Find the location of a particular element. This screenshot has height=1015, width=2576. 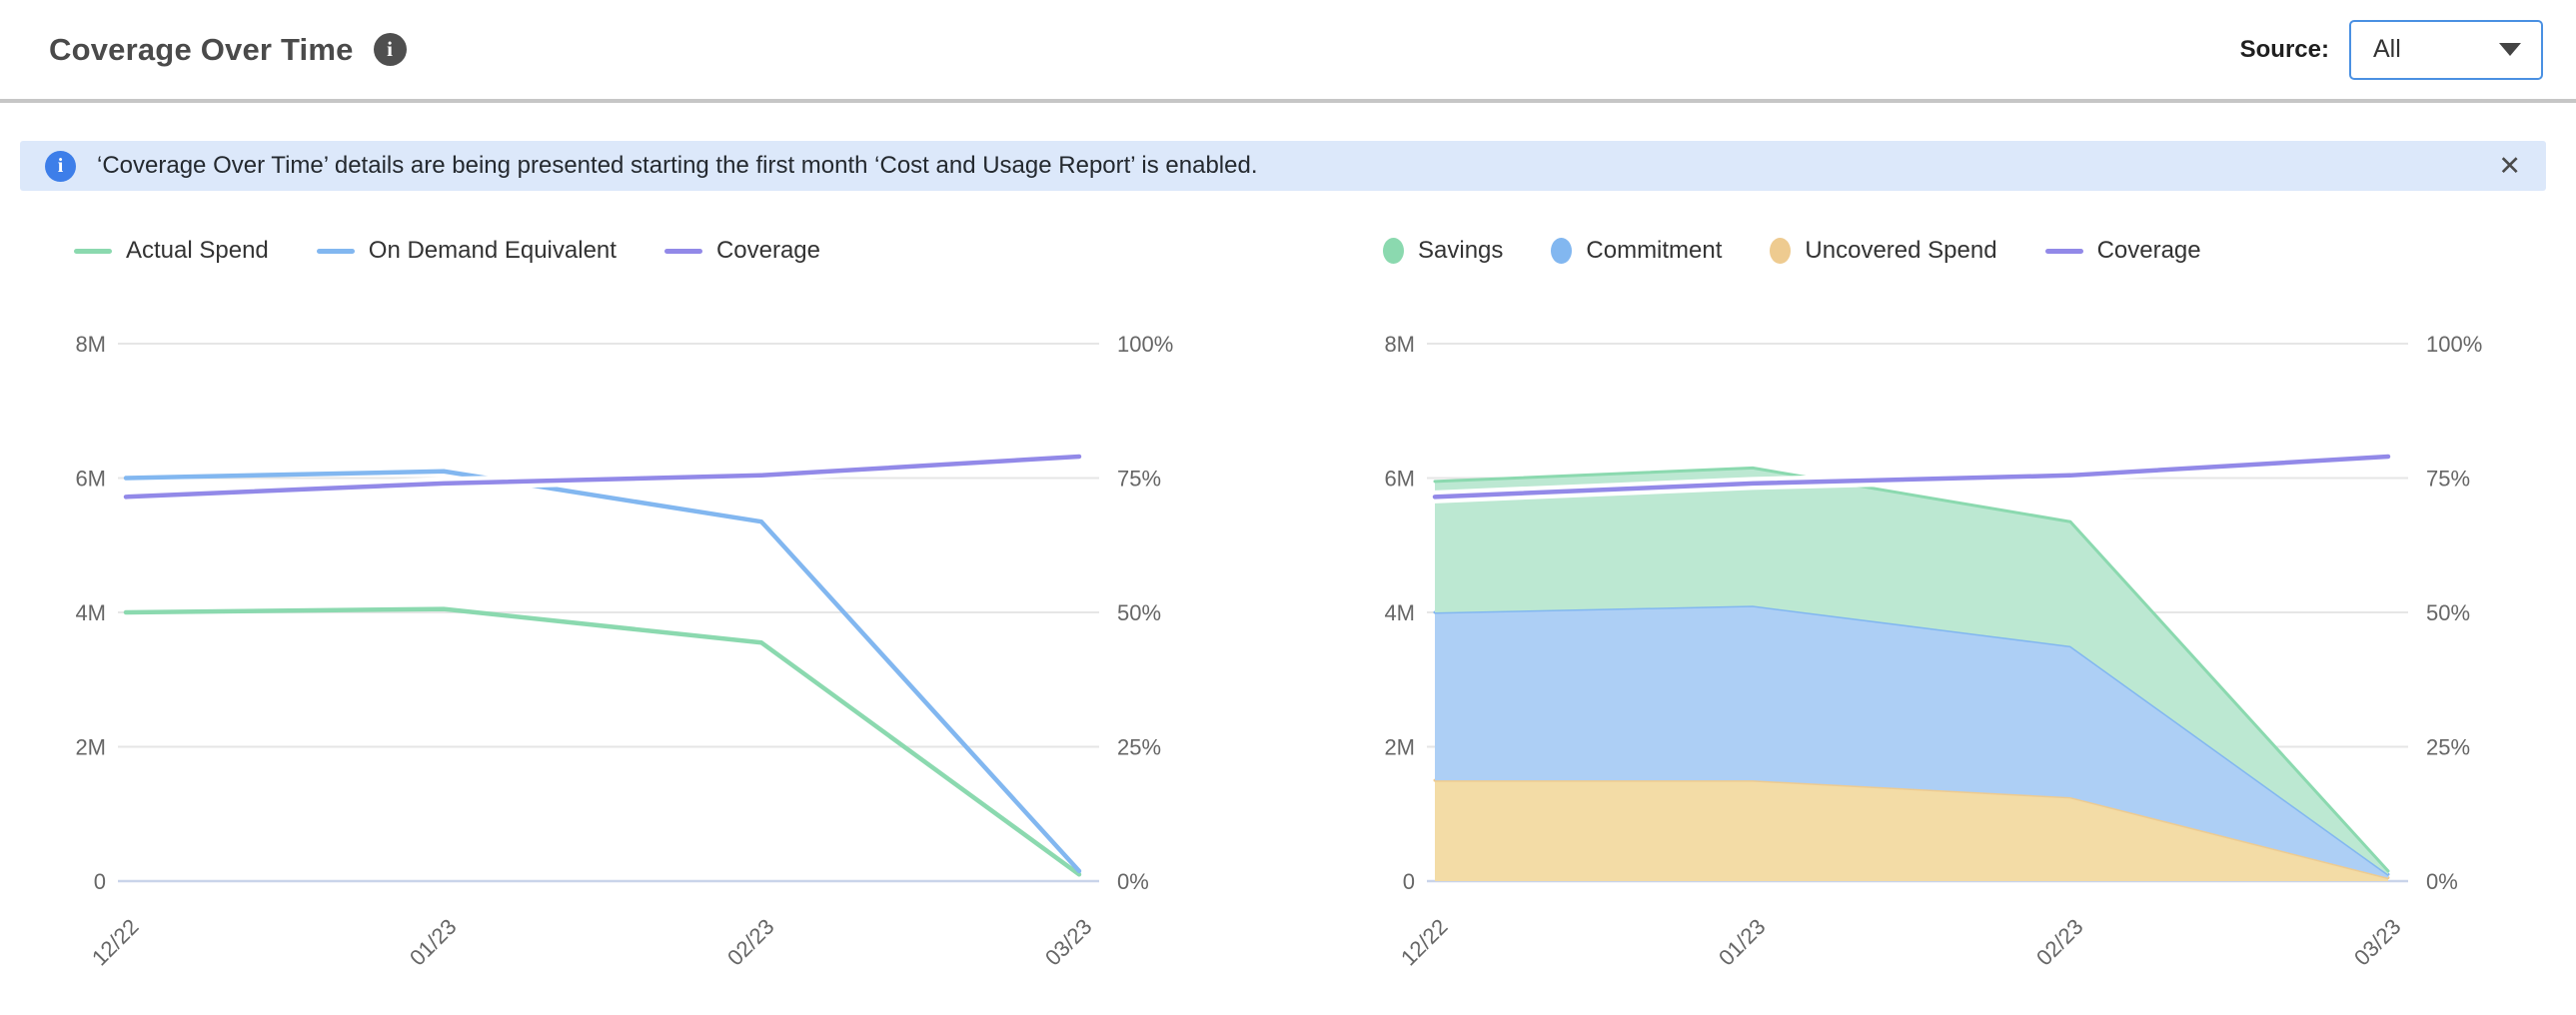

source-dropdown-value: All is located at coordinates (2387, 49).